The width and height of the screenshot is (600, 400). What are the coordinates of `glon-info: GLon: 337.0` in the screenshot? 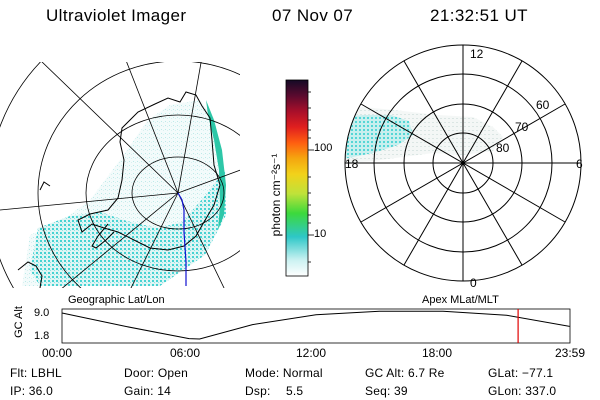 It's located at (522, 391).